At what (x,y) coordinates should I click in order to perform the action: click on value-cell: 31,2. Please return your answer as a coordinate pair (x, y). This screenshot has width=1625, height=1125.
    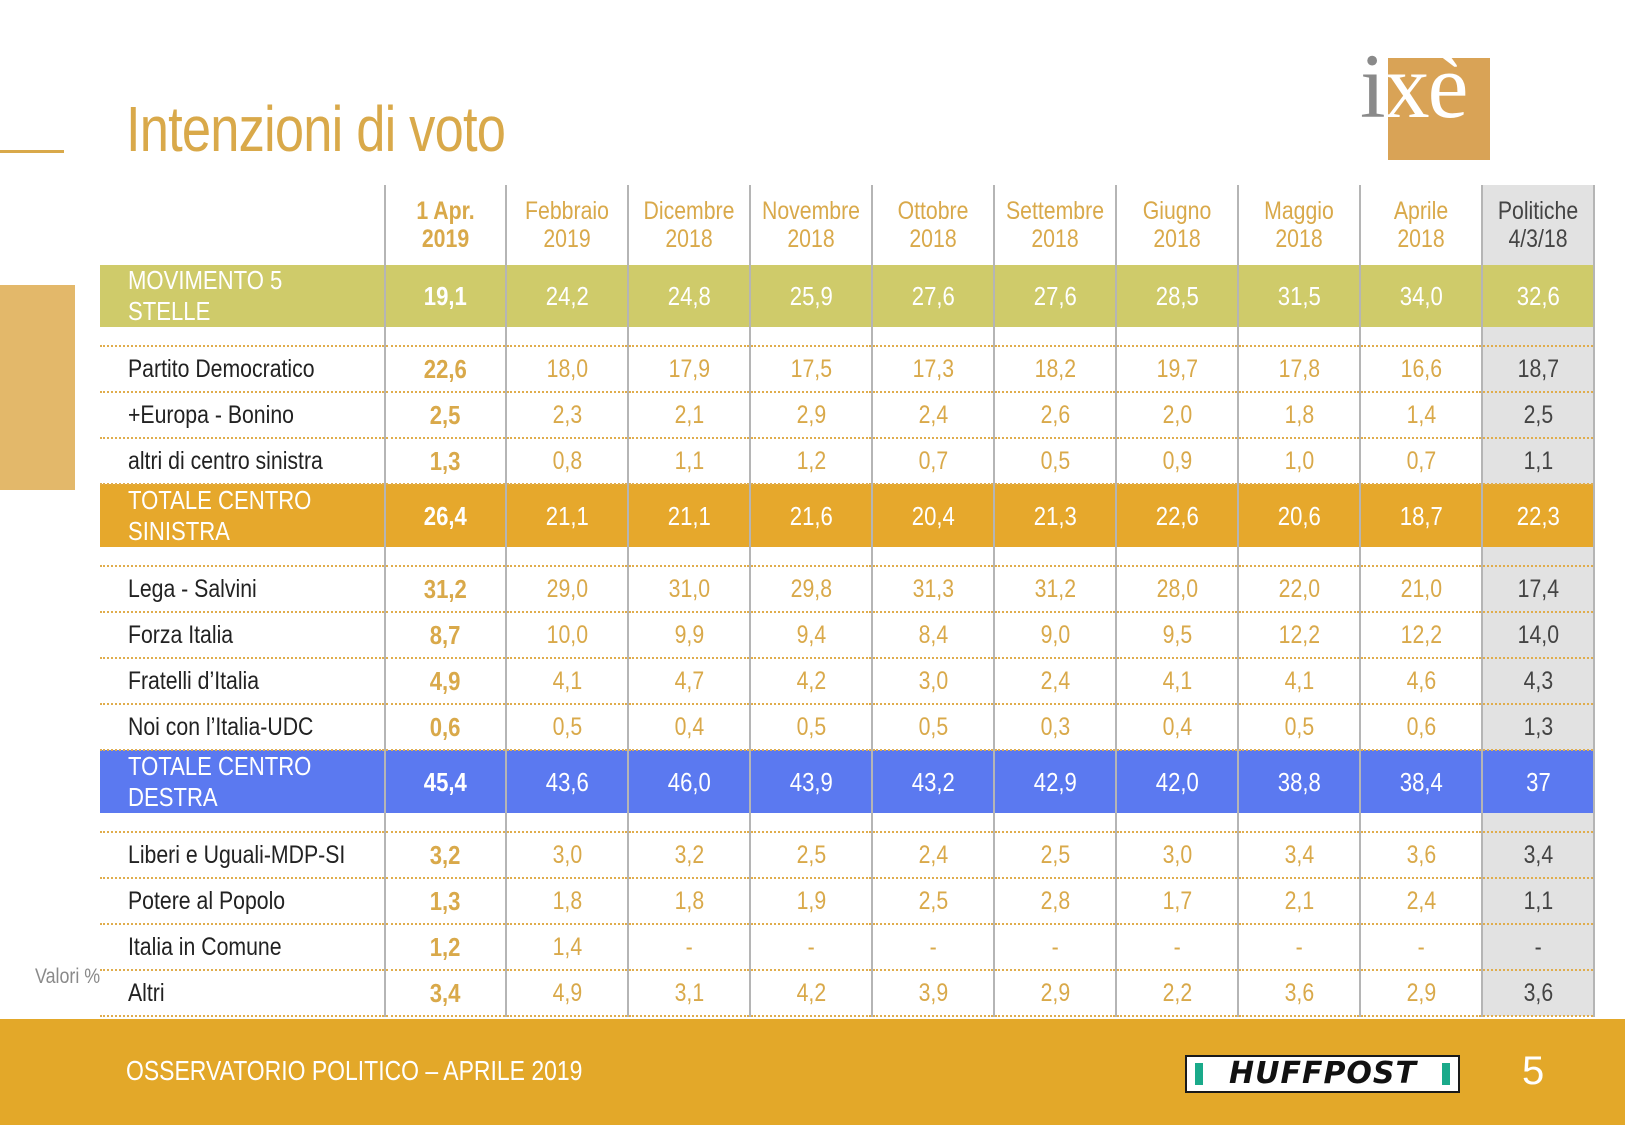
    Looking at the image, I should click on (446, 589).